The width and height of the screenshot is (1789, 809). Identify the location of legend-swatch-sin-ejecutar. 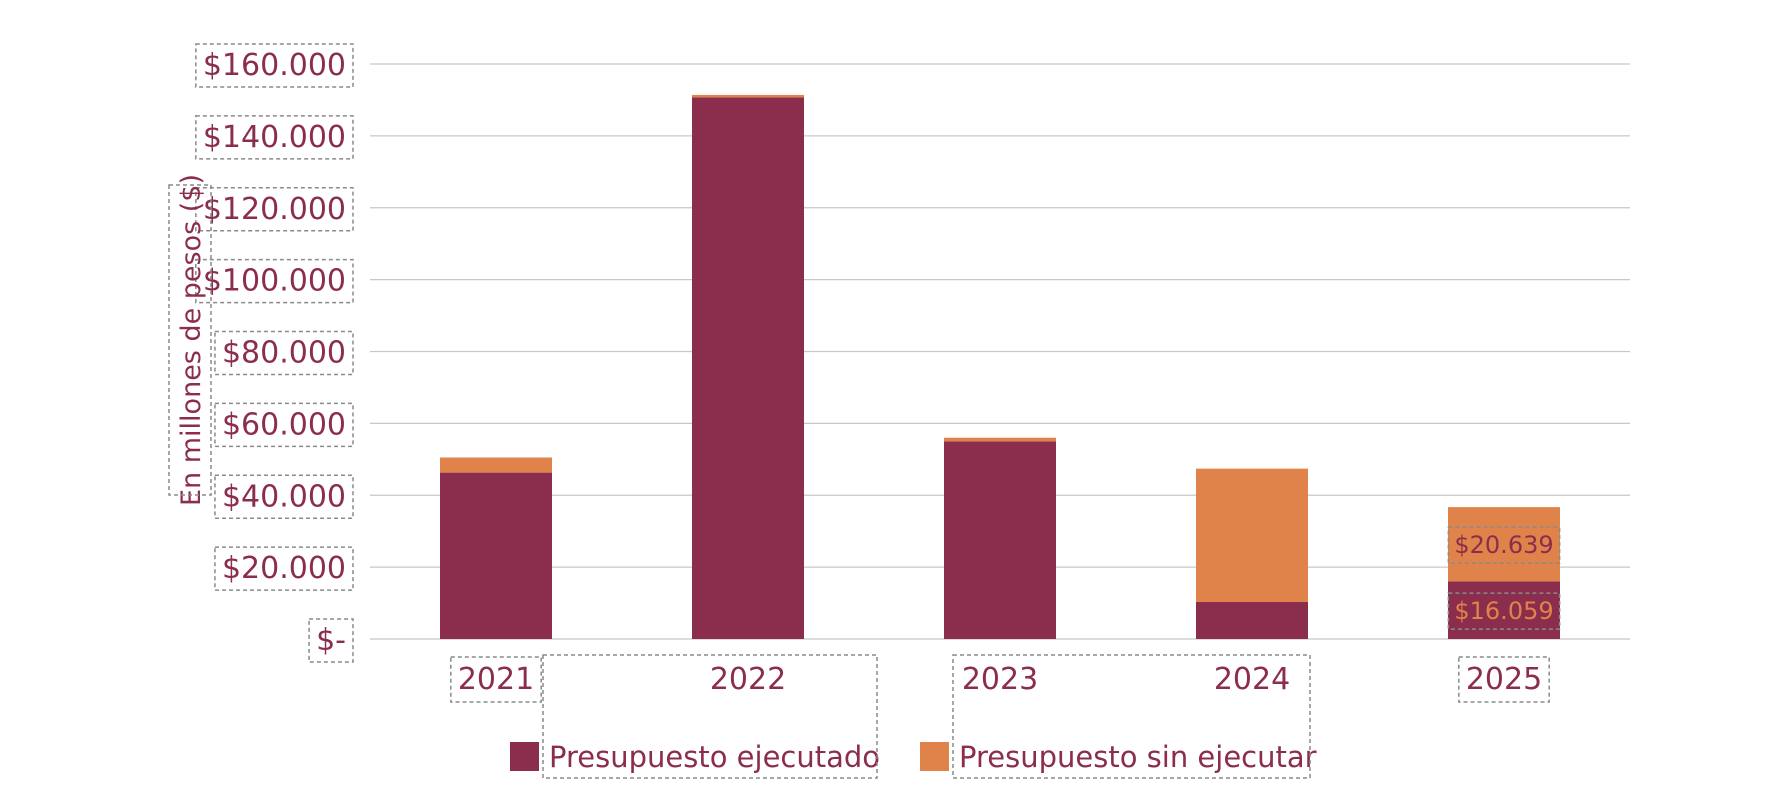
(934, 756).